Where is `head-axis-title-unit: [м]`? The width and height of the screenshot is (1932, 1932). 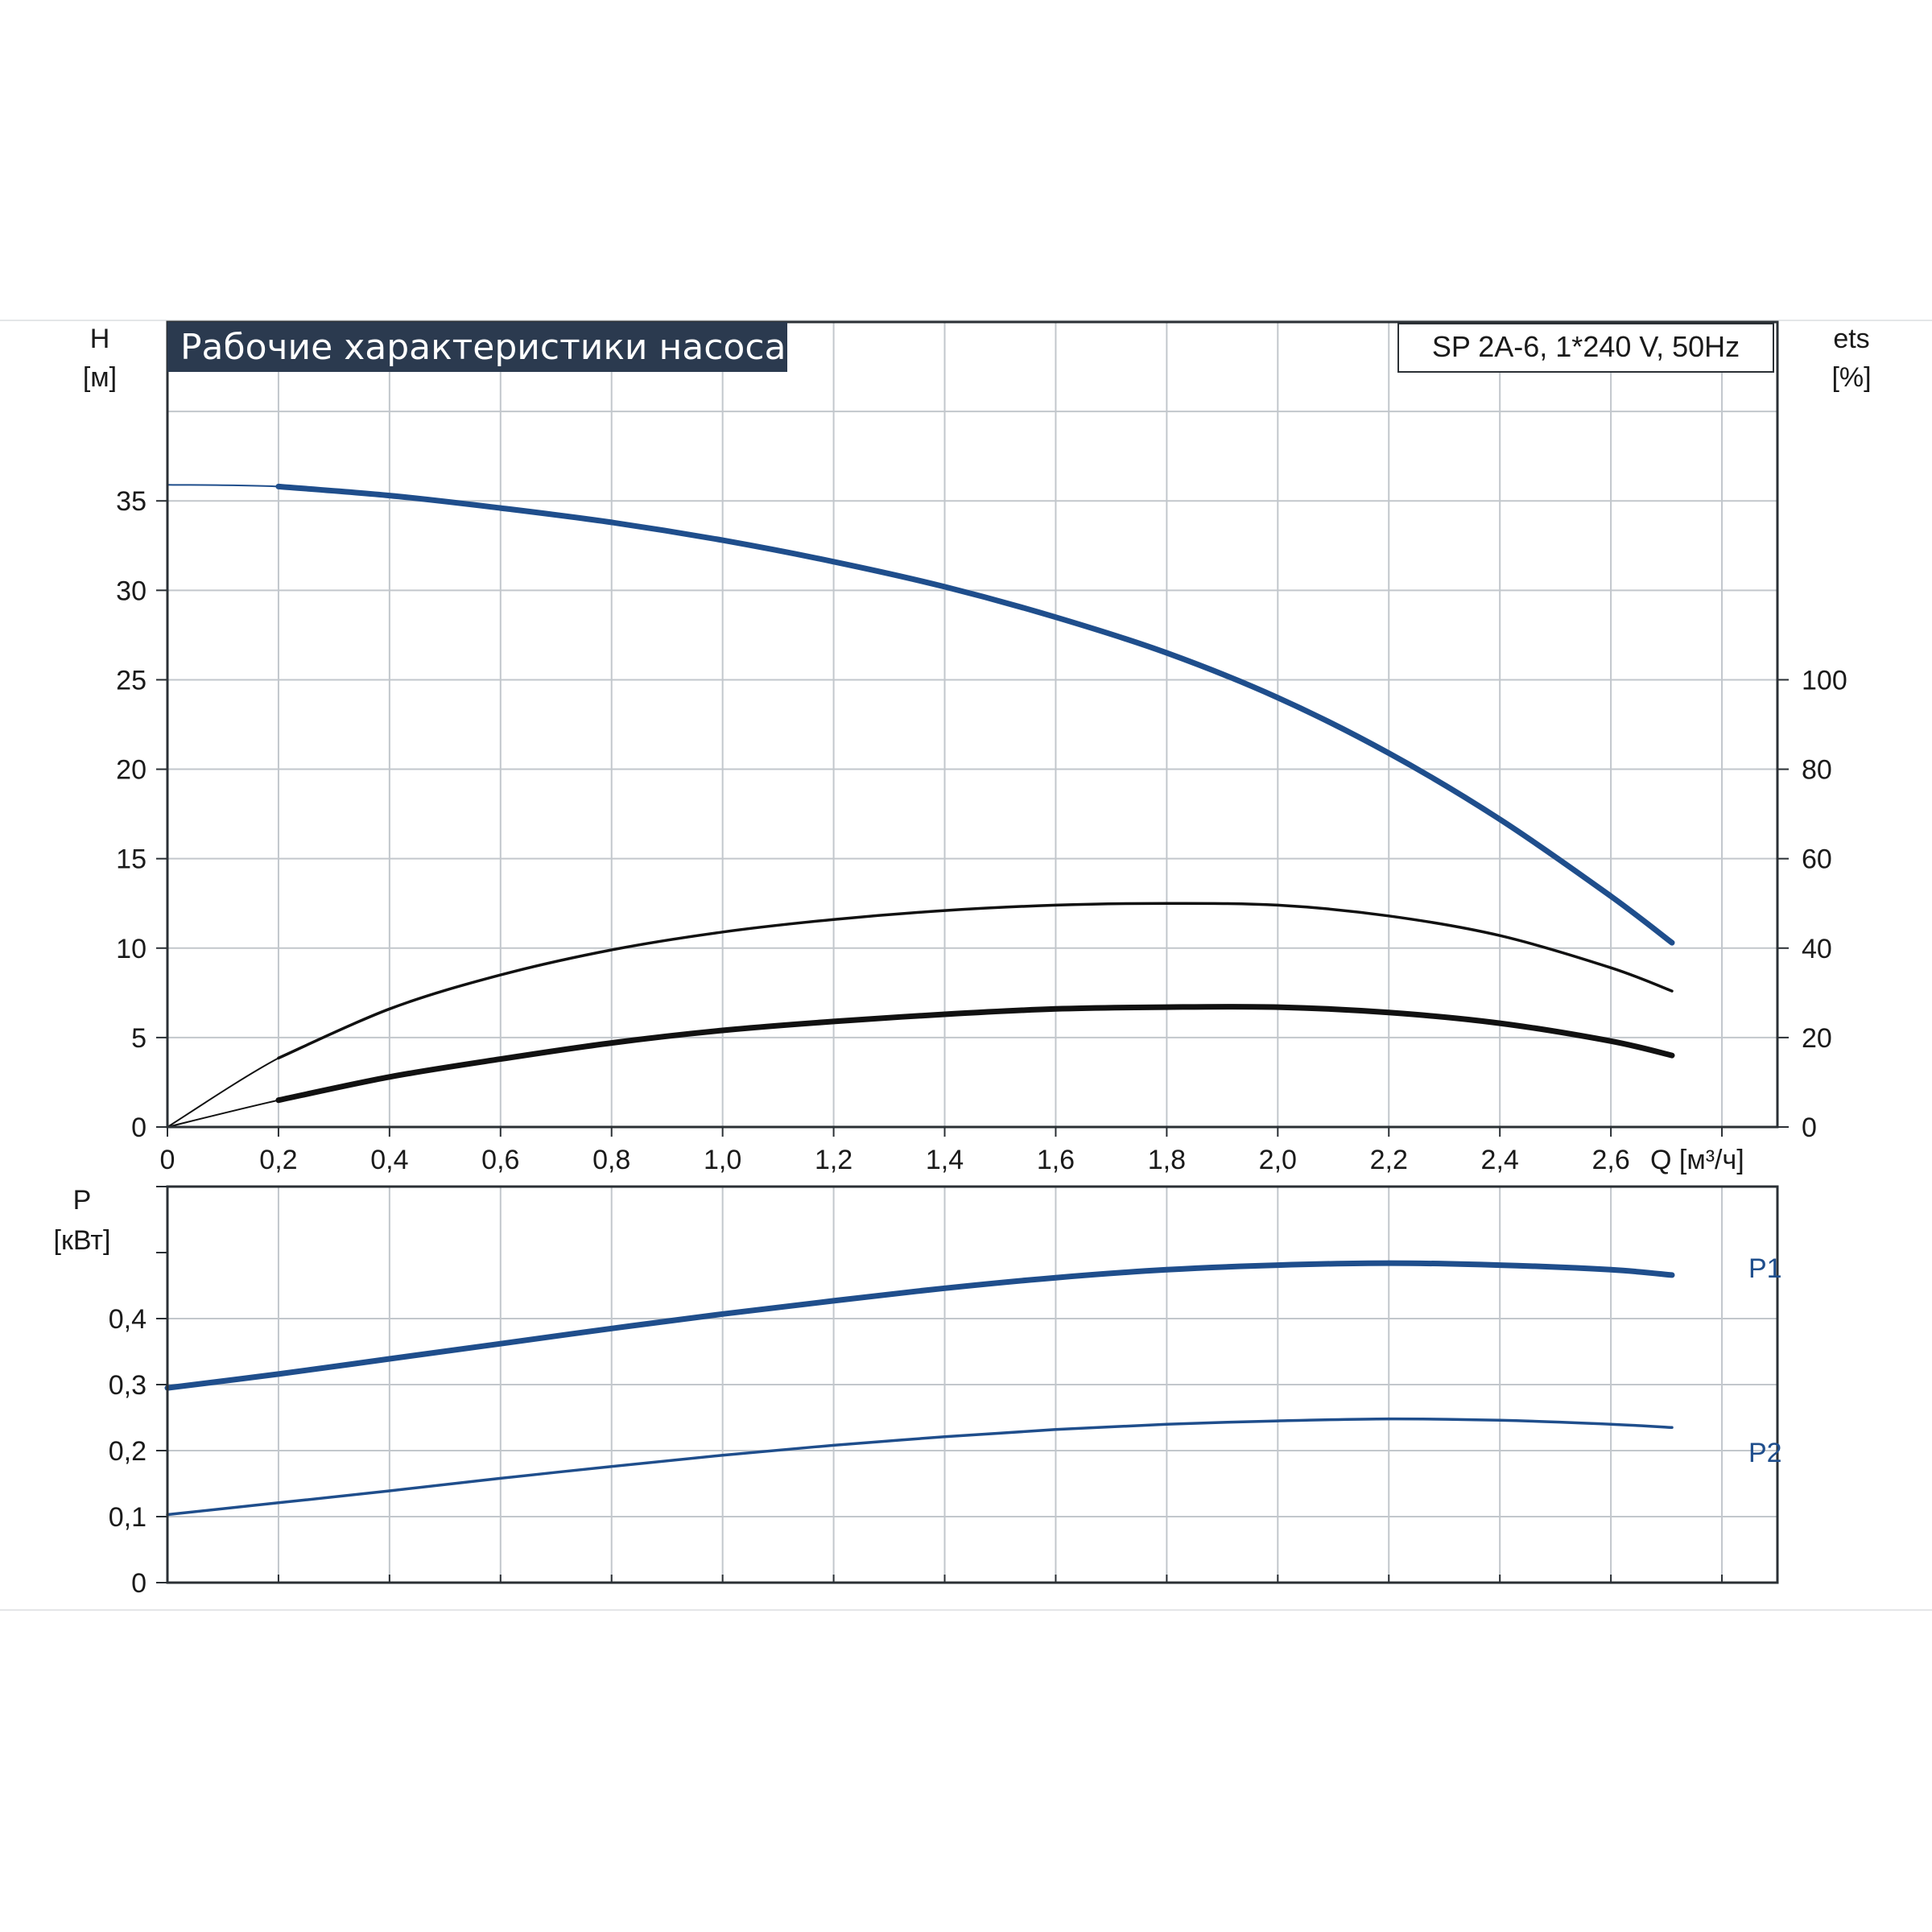
head-axis-title-unit: [м] is located at coordinates (100, 377).